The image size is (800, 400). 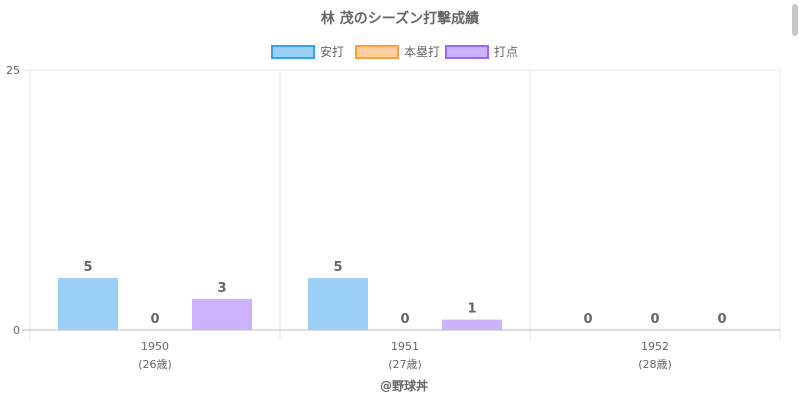 What do you see at coordinates (13, 70) in the screenshot?
I see `y-tick-label-1: 25` at bounding box center [13, 70].